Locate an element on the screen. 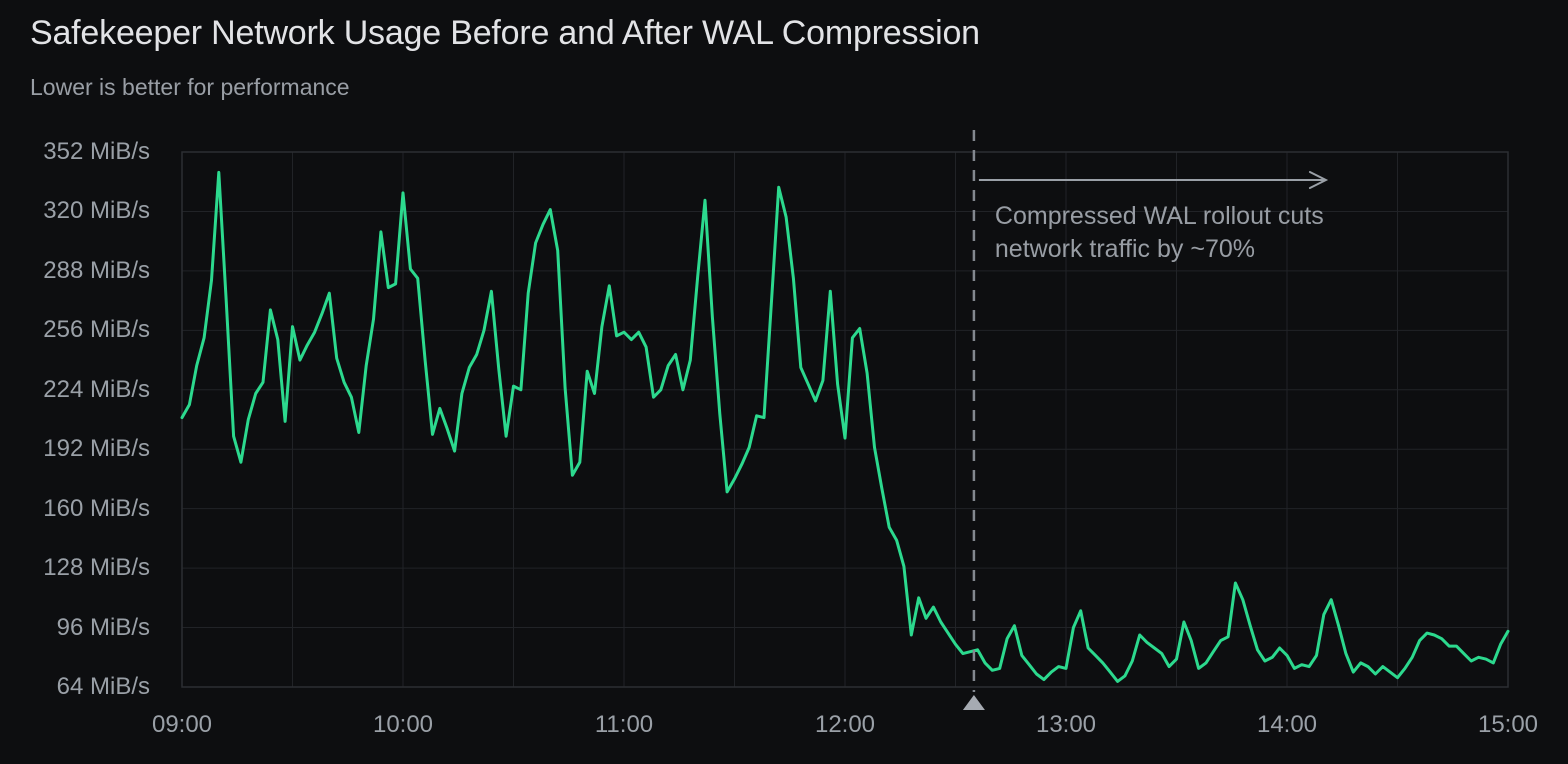 The image size is (1568, 764). y-tick-label: 224 MiB/s is located at coordinates (96, 389).